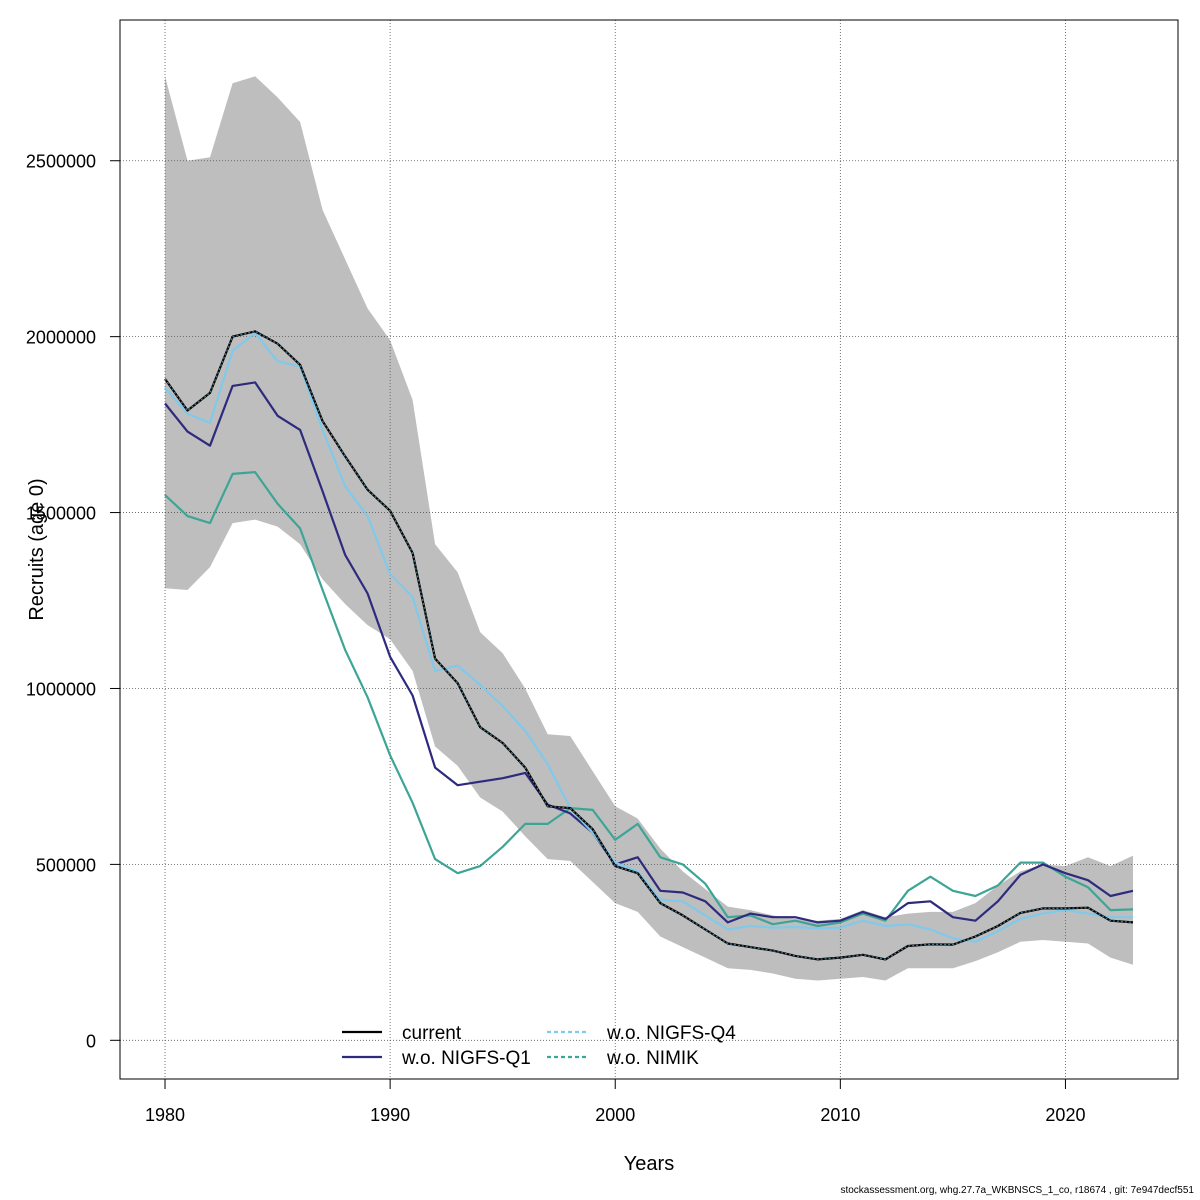  Describe the element at coordinates (165, 1115) in the screenshot. I see `x-tick-label: 1980` at that location.